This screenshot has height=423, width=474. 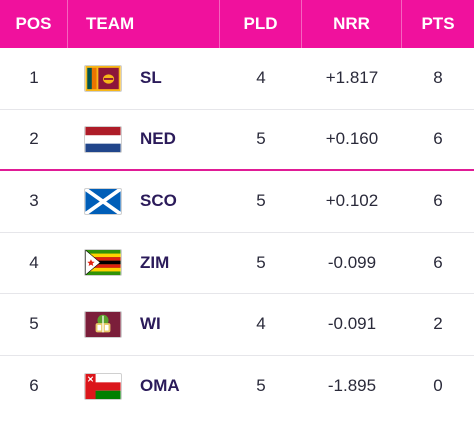 I want to click on row-team: SCO, so click(x=144, y=201).